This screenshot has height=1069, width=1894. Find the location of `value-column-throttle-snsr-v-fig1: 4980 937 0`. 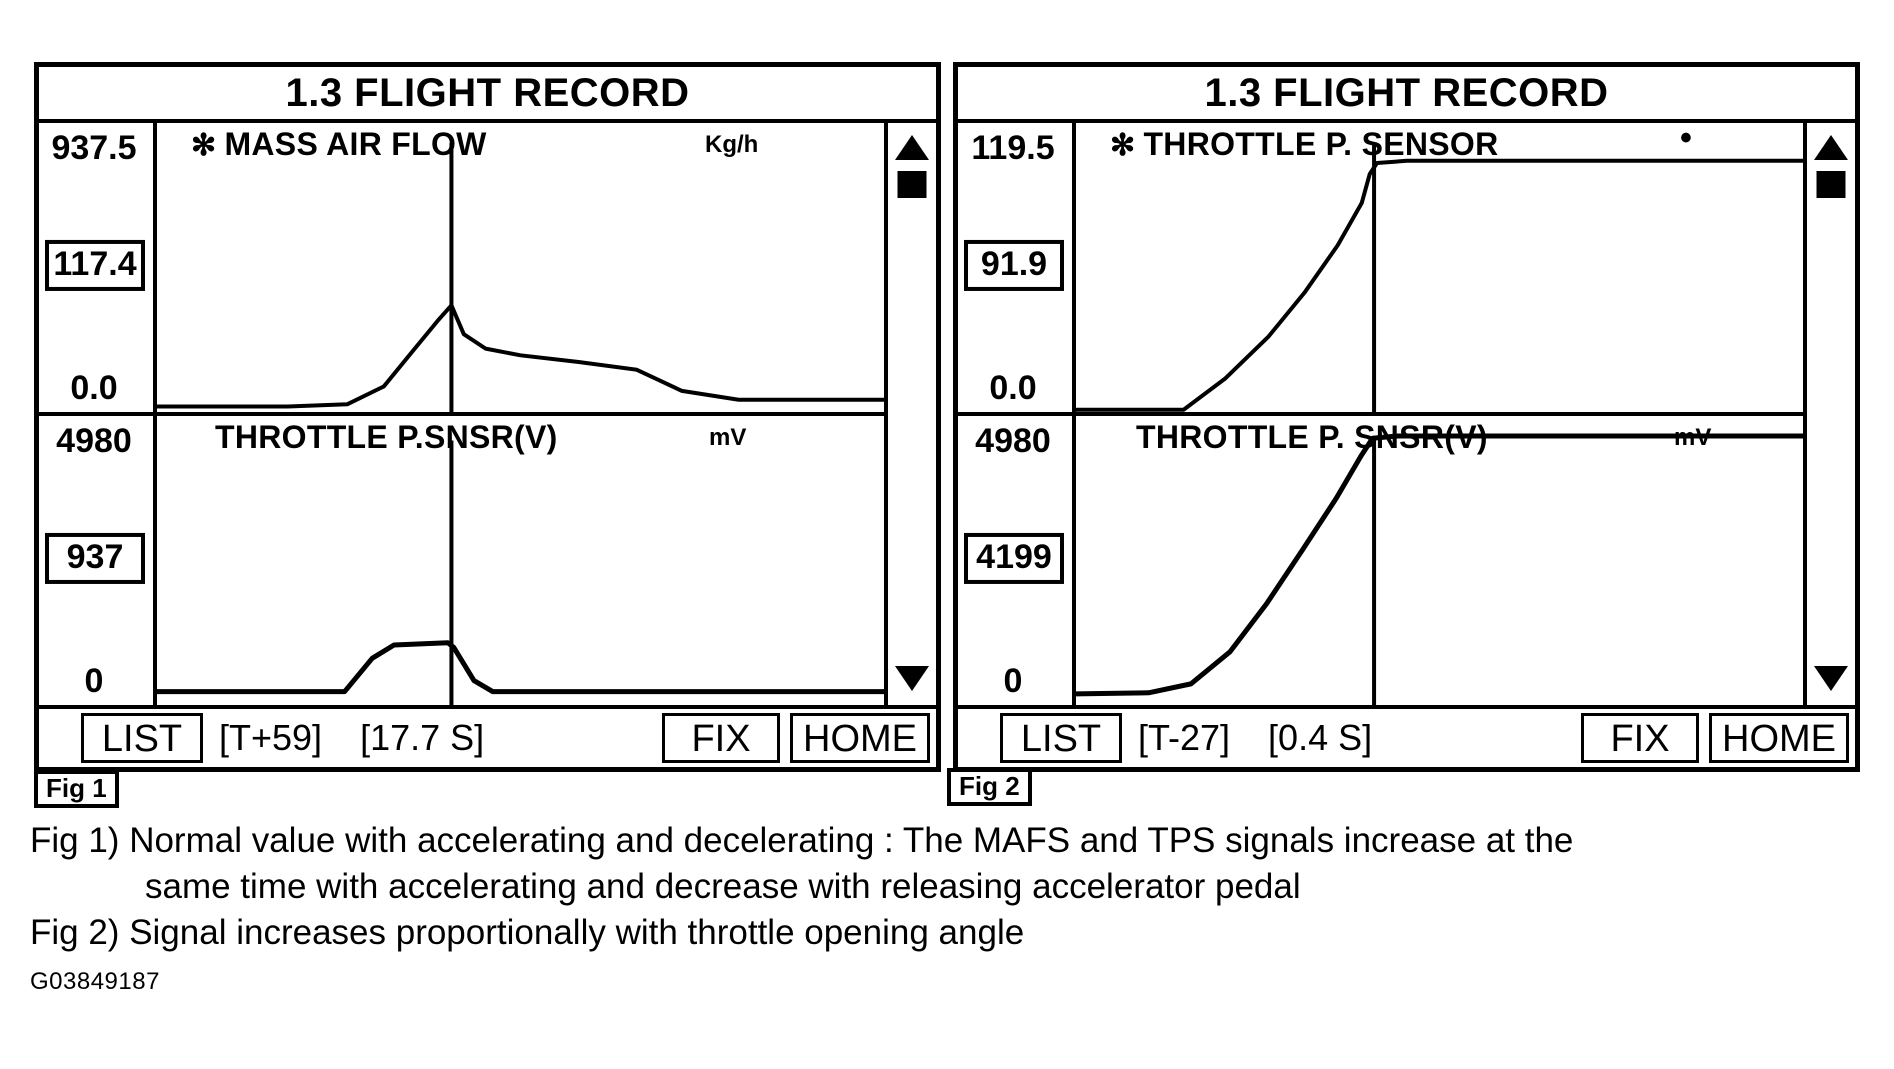

value-column-throttle-snsr-v-fig1: 4980 937 0 is located at coordinates (98, 560).